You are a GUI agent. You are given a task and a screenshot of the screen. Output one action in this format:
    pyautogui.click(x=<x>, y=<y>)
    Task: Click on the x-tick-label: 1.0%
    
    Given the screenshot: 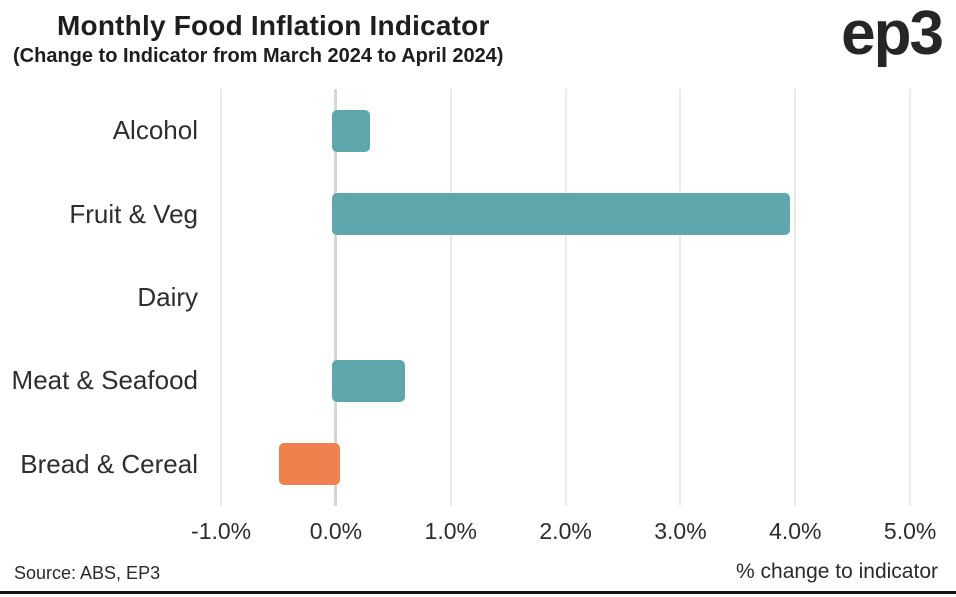 What is the action you would take?
    pyautogui.click(x=450, y=531)
    